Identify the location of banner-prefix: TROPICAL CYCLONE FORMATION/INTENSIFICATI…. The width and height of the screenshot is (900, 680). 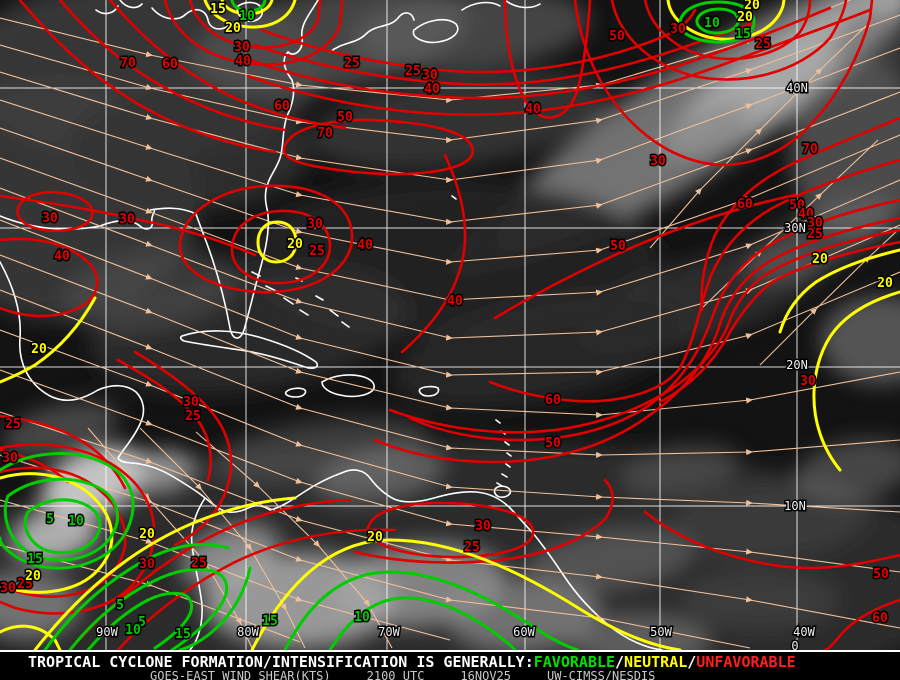
(281, 662).